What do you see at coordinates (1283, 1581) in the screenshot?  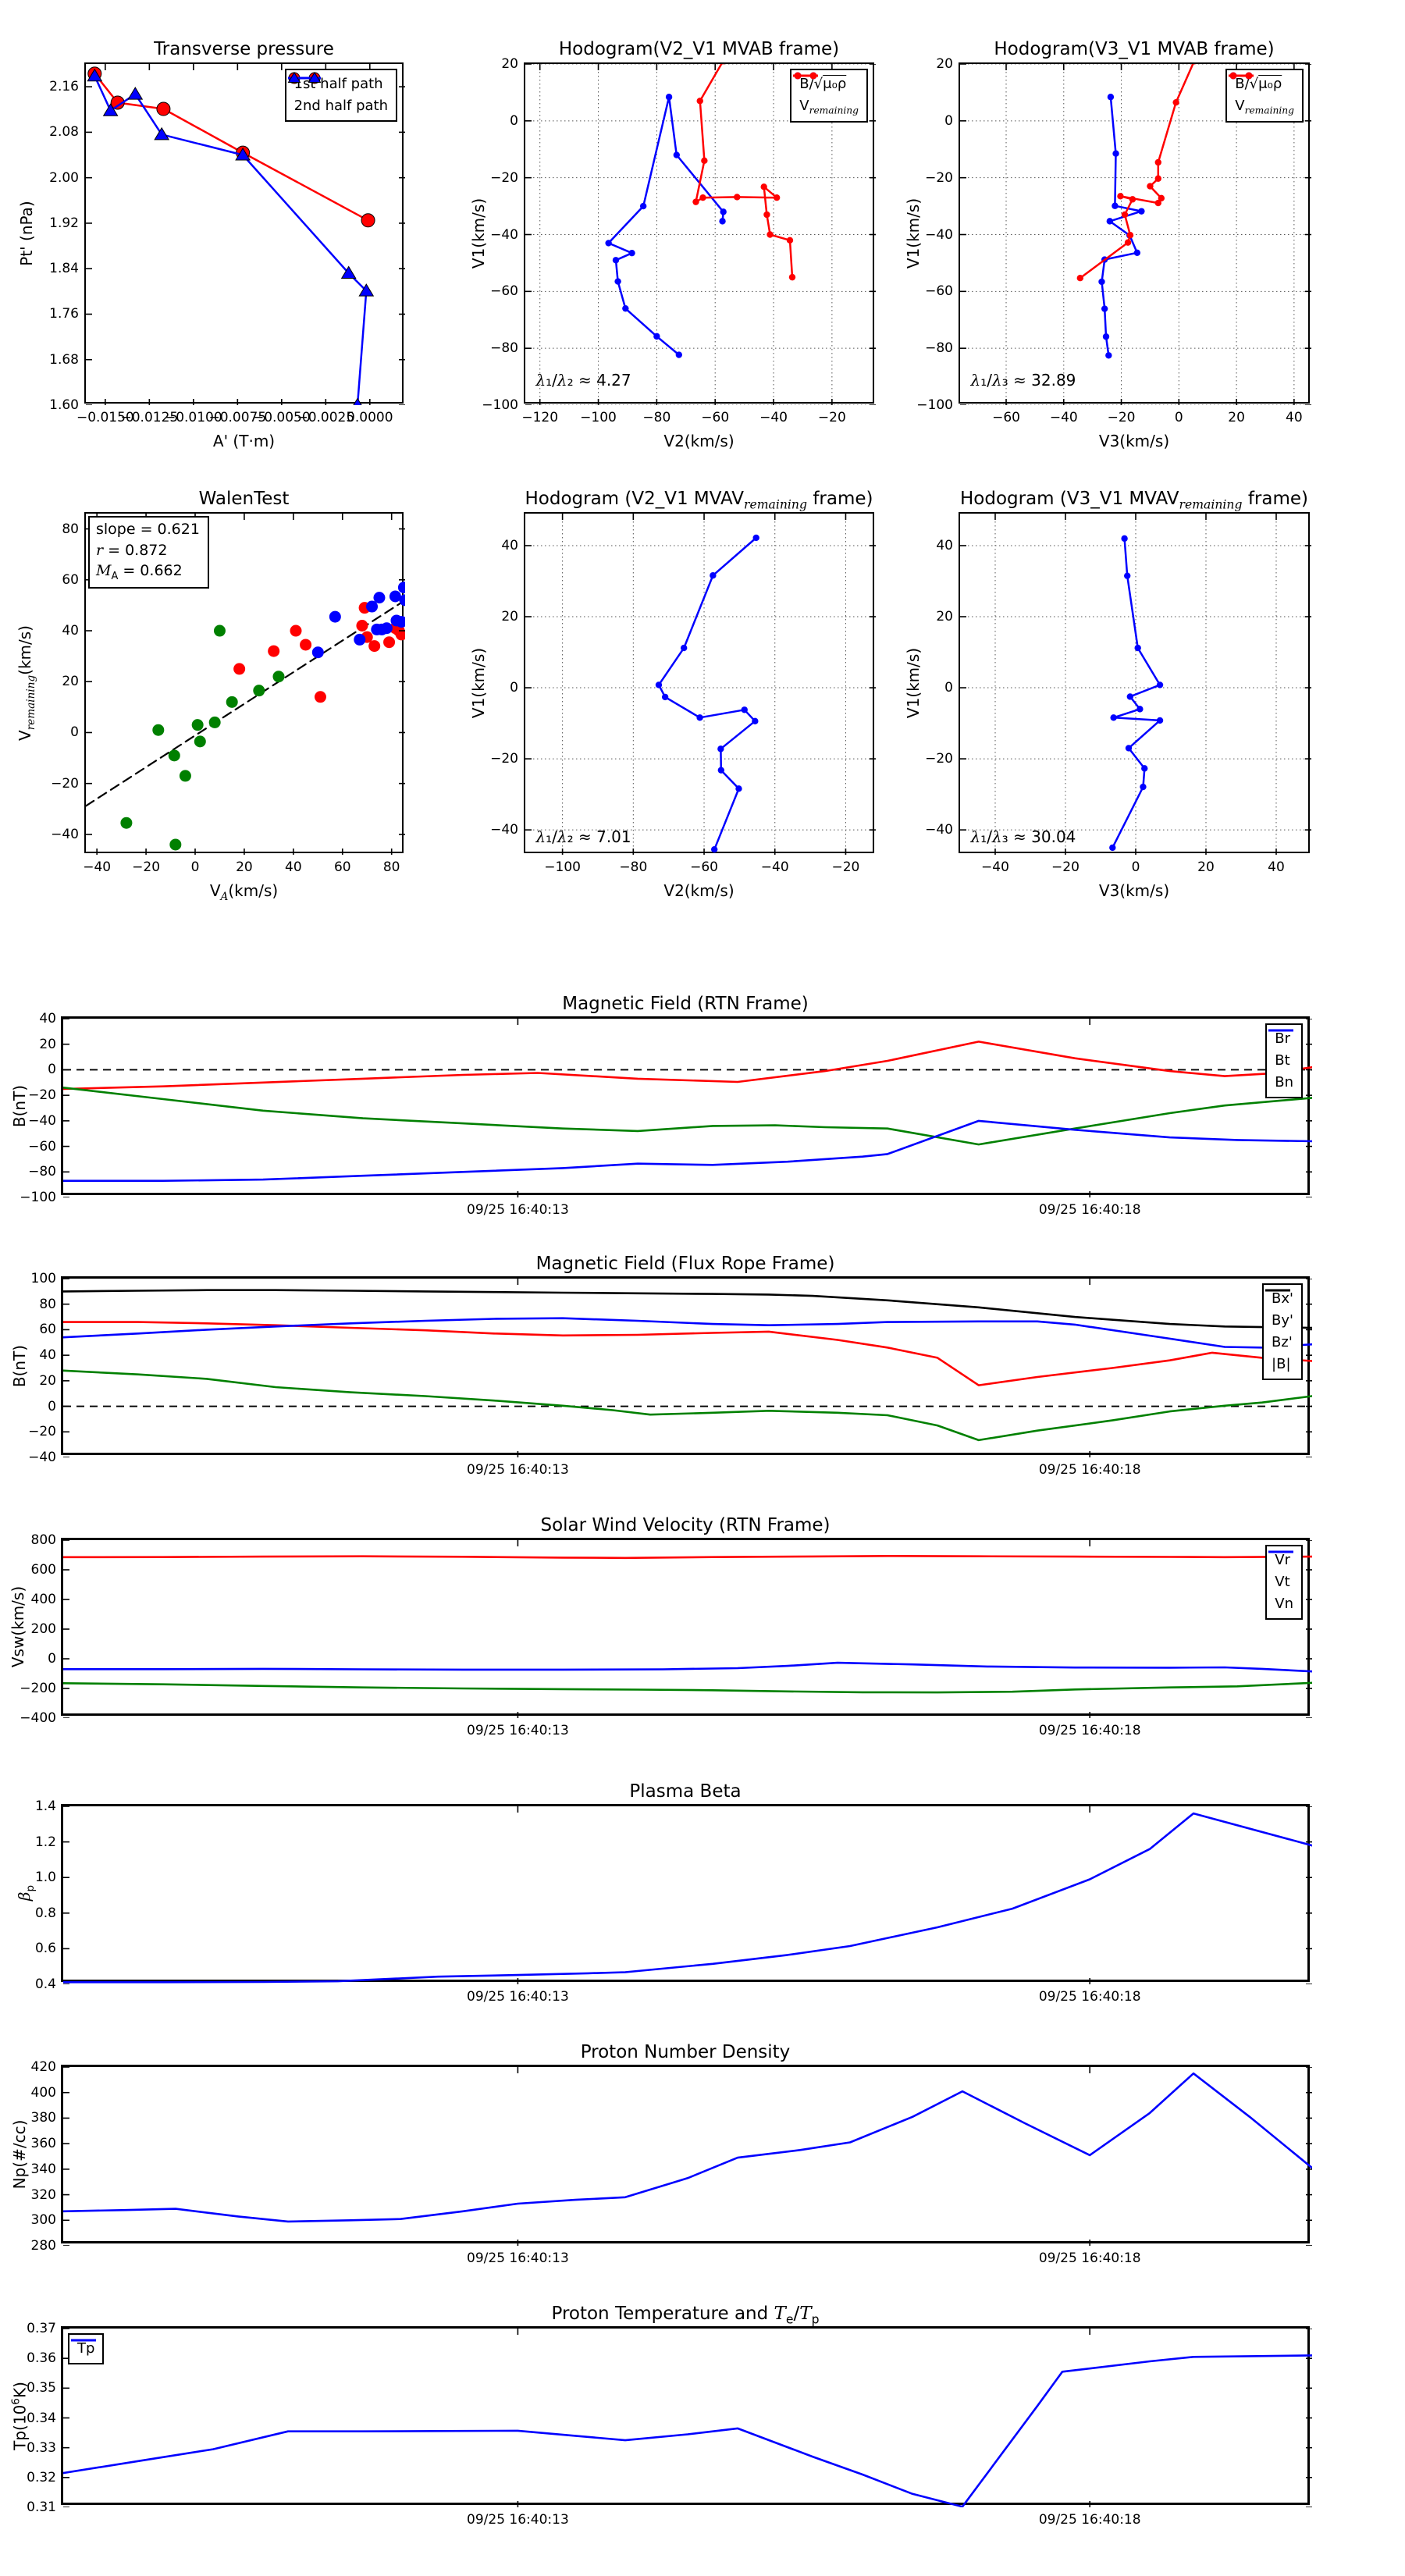 I see `legend-label: Vt` at bounding box center [1283, 1581].